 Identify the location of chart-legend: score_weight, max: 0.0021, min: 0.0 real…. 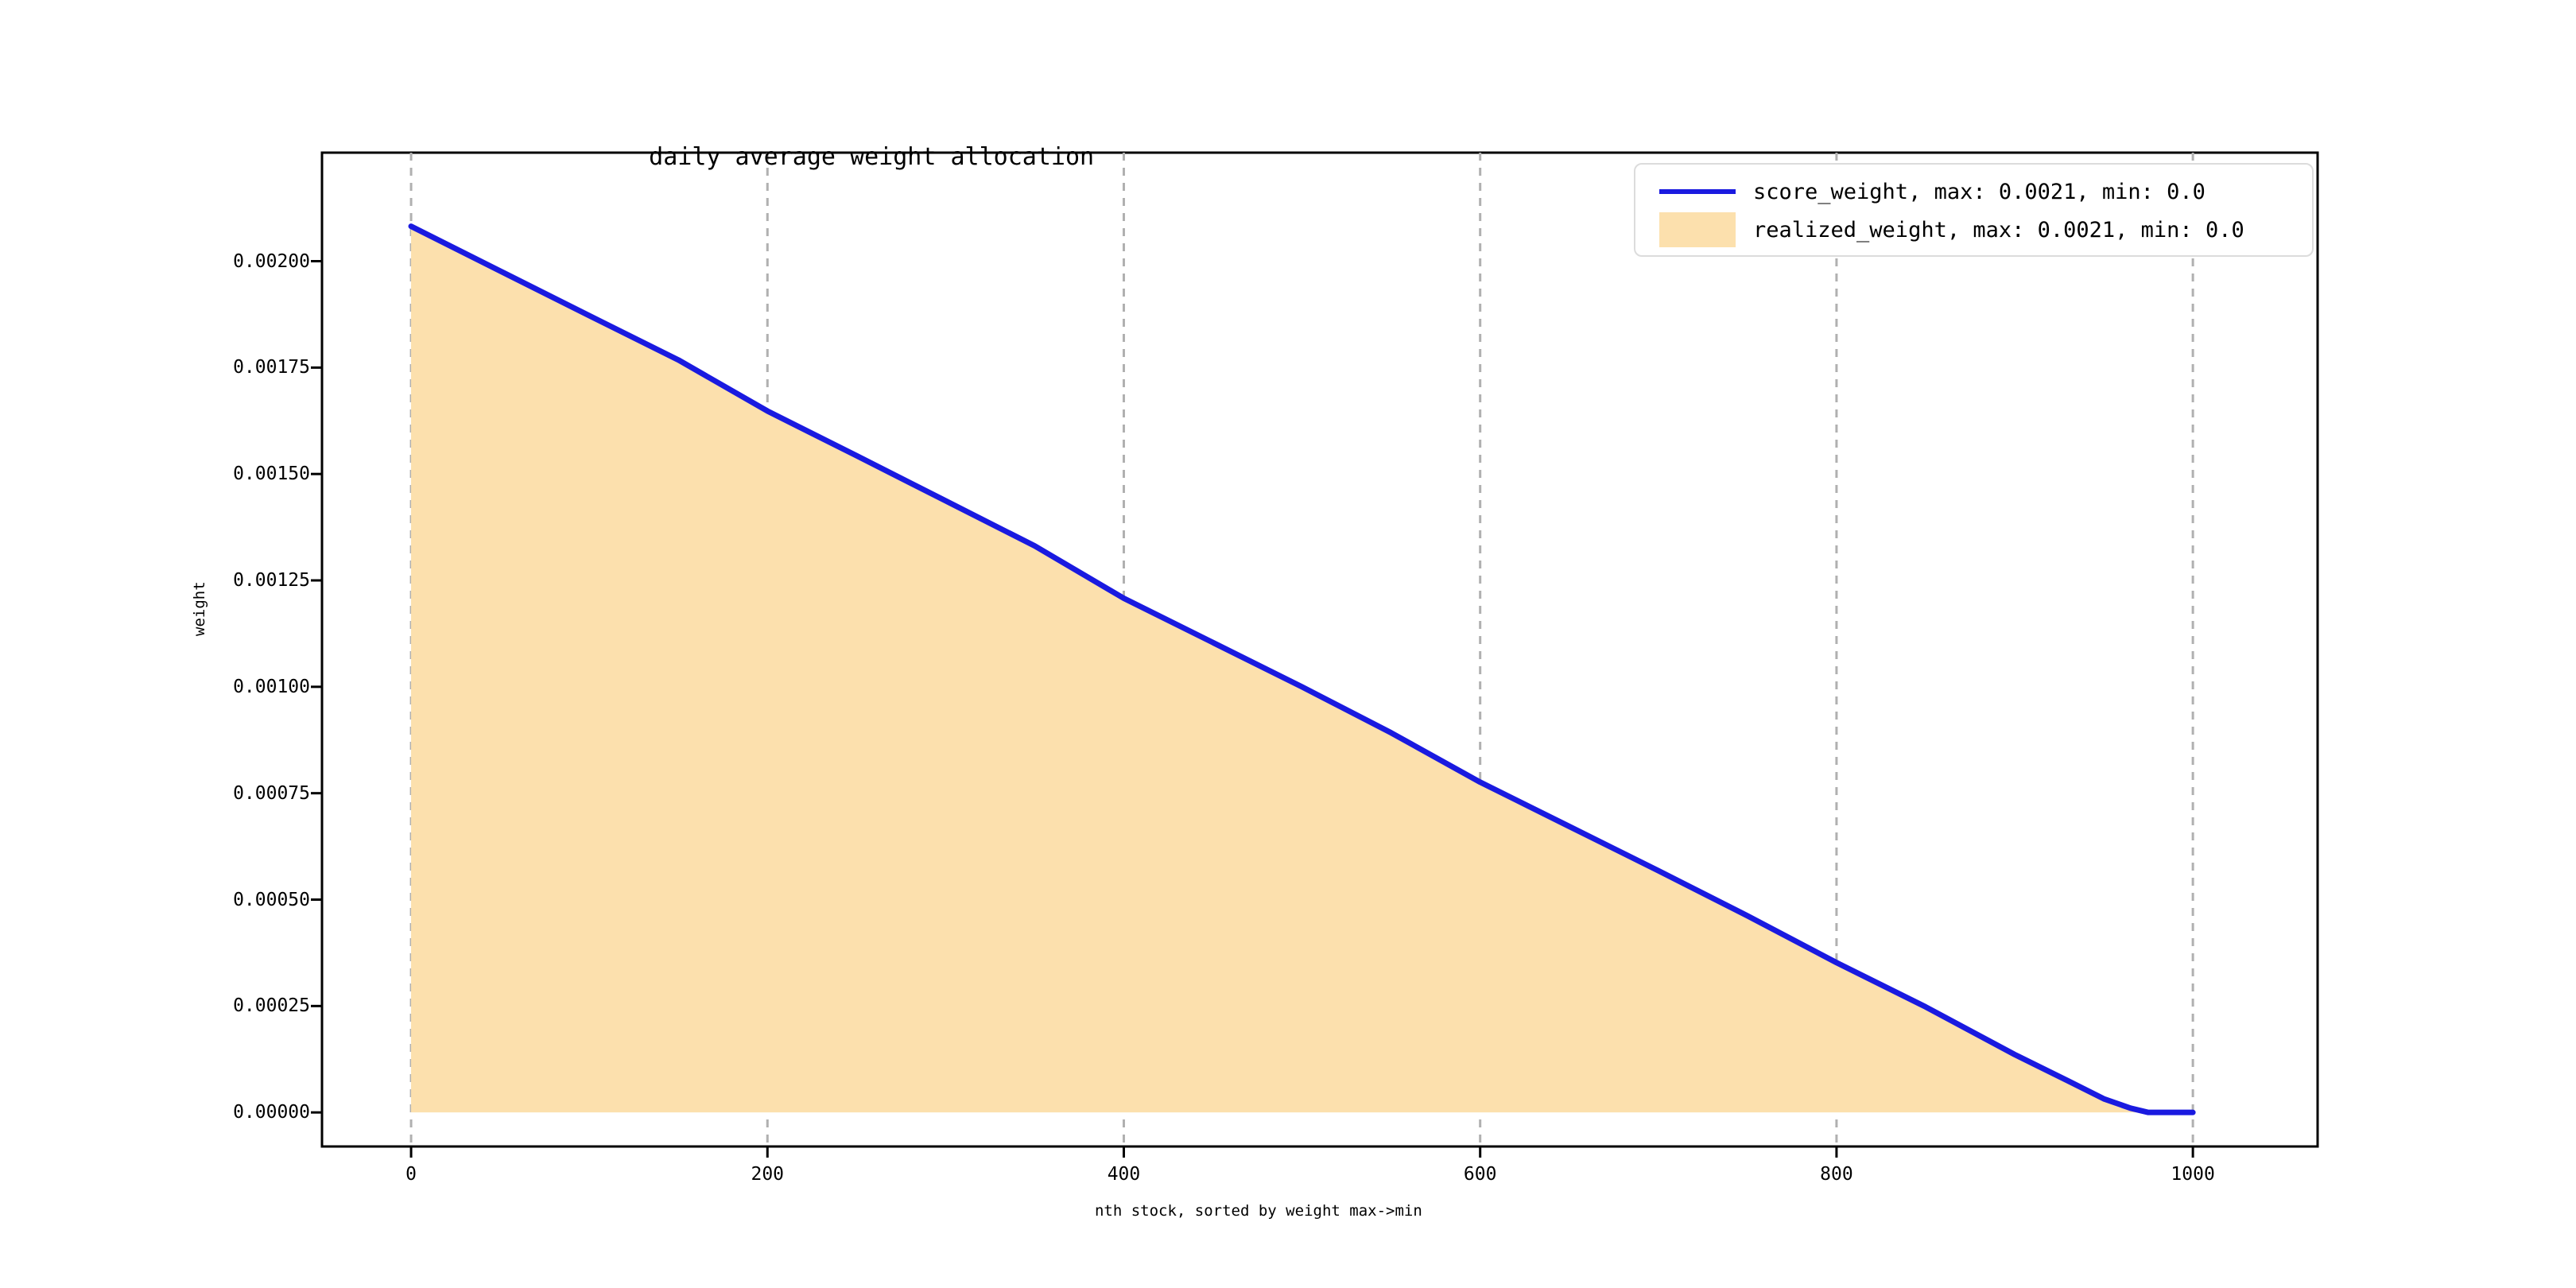
(1974, 210).